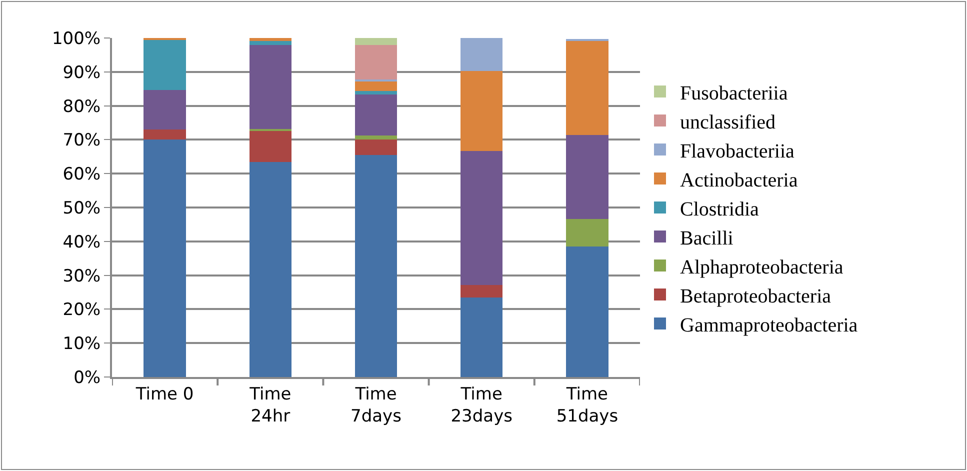 The image size is (967, 471). Describe the element at coordinates (81, 242) in the screenshot. I see `y-tick-label: 40%` at that location.